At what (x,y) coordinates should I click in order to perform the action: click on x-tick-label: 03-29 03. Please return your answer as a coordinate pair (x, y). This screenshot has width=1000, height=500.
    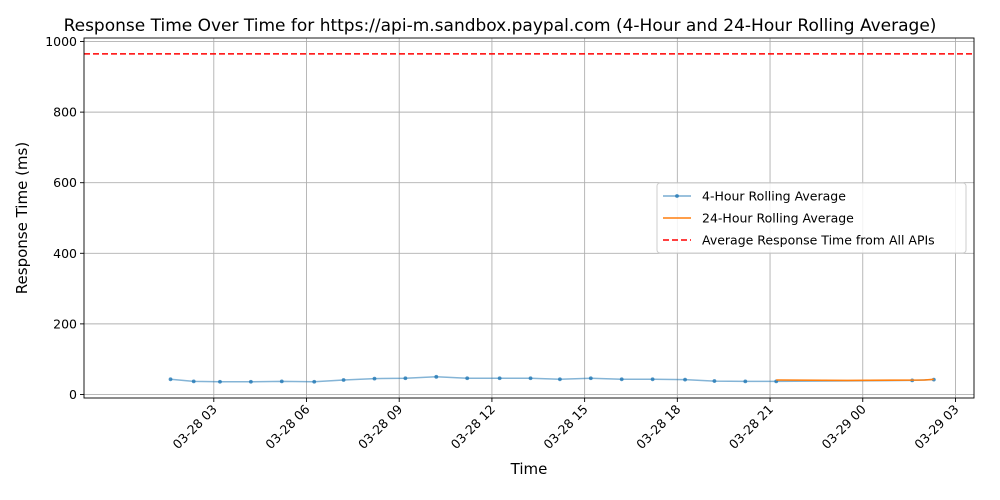
    Looking at the image, I should click on (936, 427).